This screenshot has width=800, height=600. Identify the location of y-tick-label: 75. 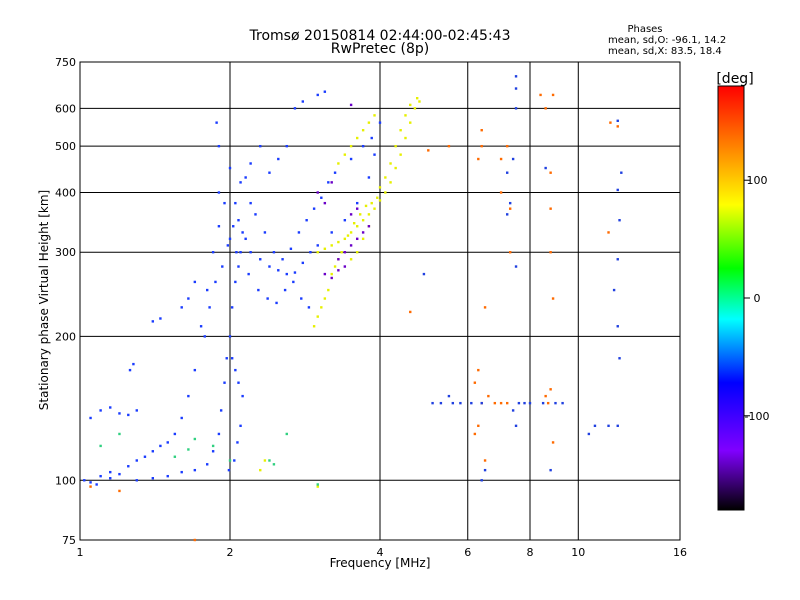
(69, 540).